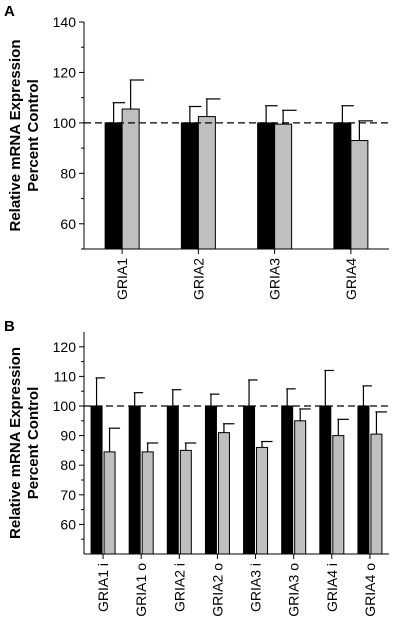 This screenshot has height=629, width=417. Describe the element at coordinates (217, 590) in the screenshot. I see `x-tick-label: GRIA2 o` at that location.